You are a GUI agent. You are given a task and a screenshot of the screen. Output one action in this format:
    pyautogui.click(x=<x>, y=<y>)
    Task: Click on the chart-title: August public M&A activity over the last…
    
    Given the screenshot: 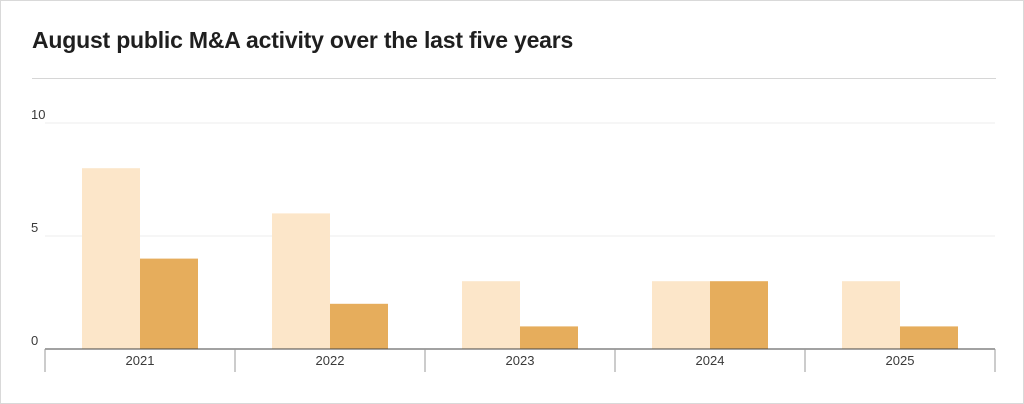 What is the action you would take?
    pyautogui.click(x=303, y=40)
    